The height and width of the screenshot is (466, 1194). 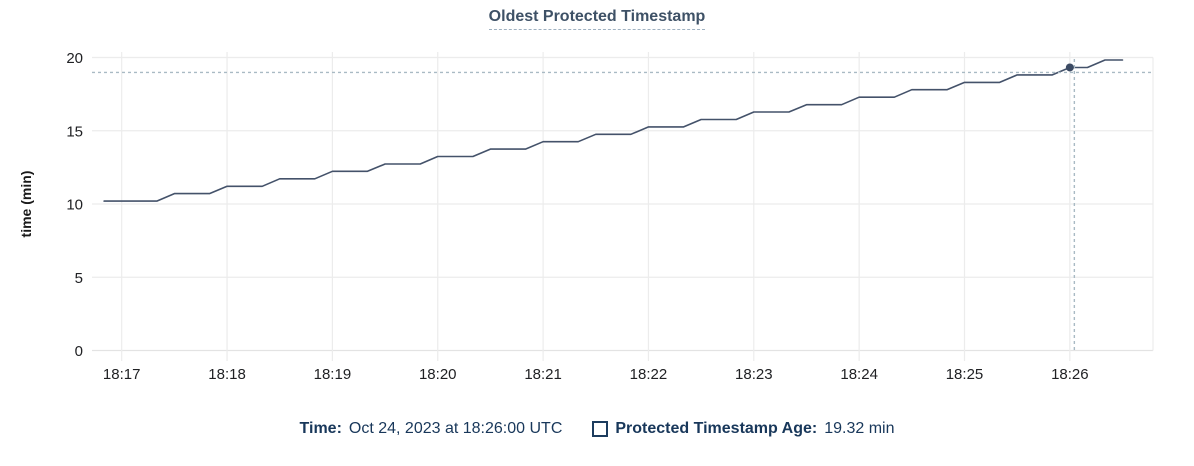 I want to click on y-tick-label: 15, so click(x=74, y=131).